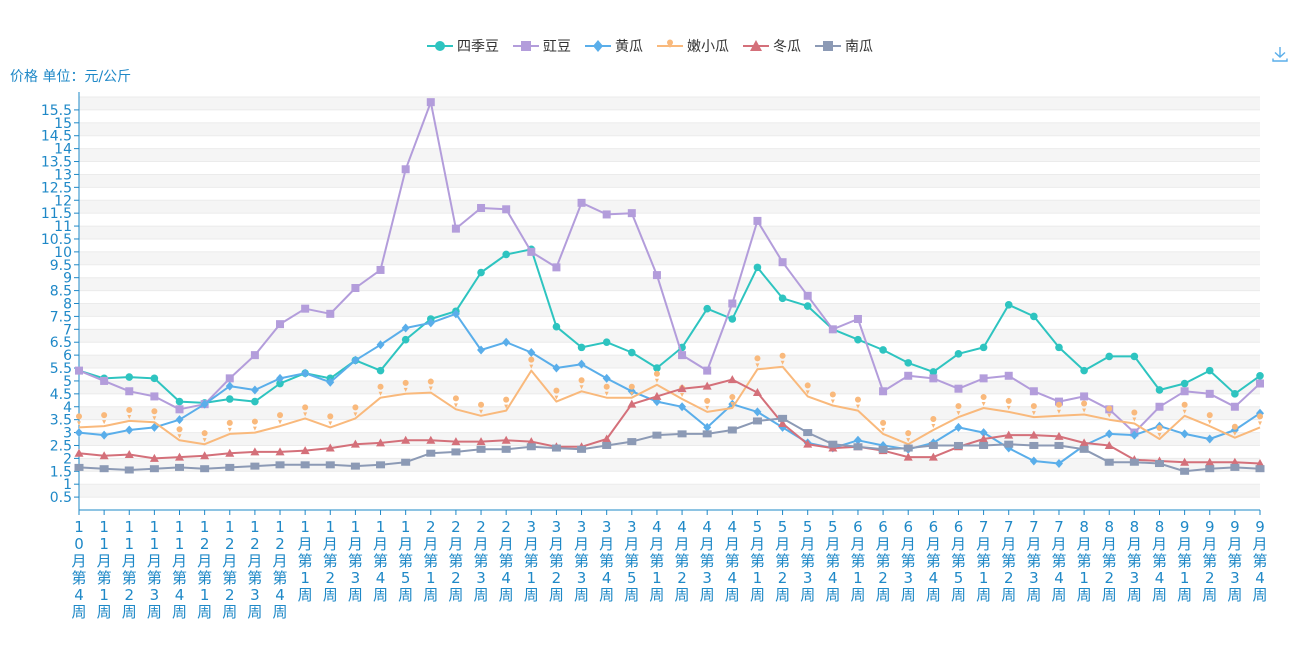 The height and width of the screenshot is (650, 1300). Describe the element at coordinates (556, 561) in the screenshot. I see `x-tick-label: 3 月第 2 周` at that location.